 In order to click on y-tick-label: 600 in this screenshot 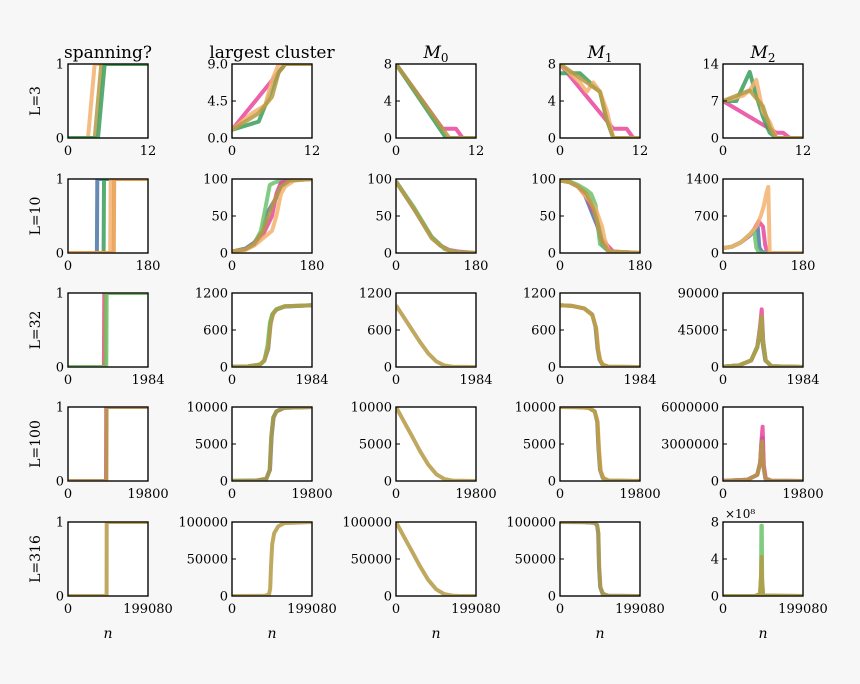, I will do `click(215, 331)`.